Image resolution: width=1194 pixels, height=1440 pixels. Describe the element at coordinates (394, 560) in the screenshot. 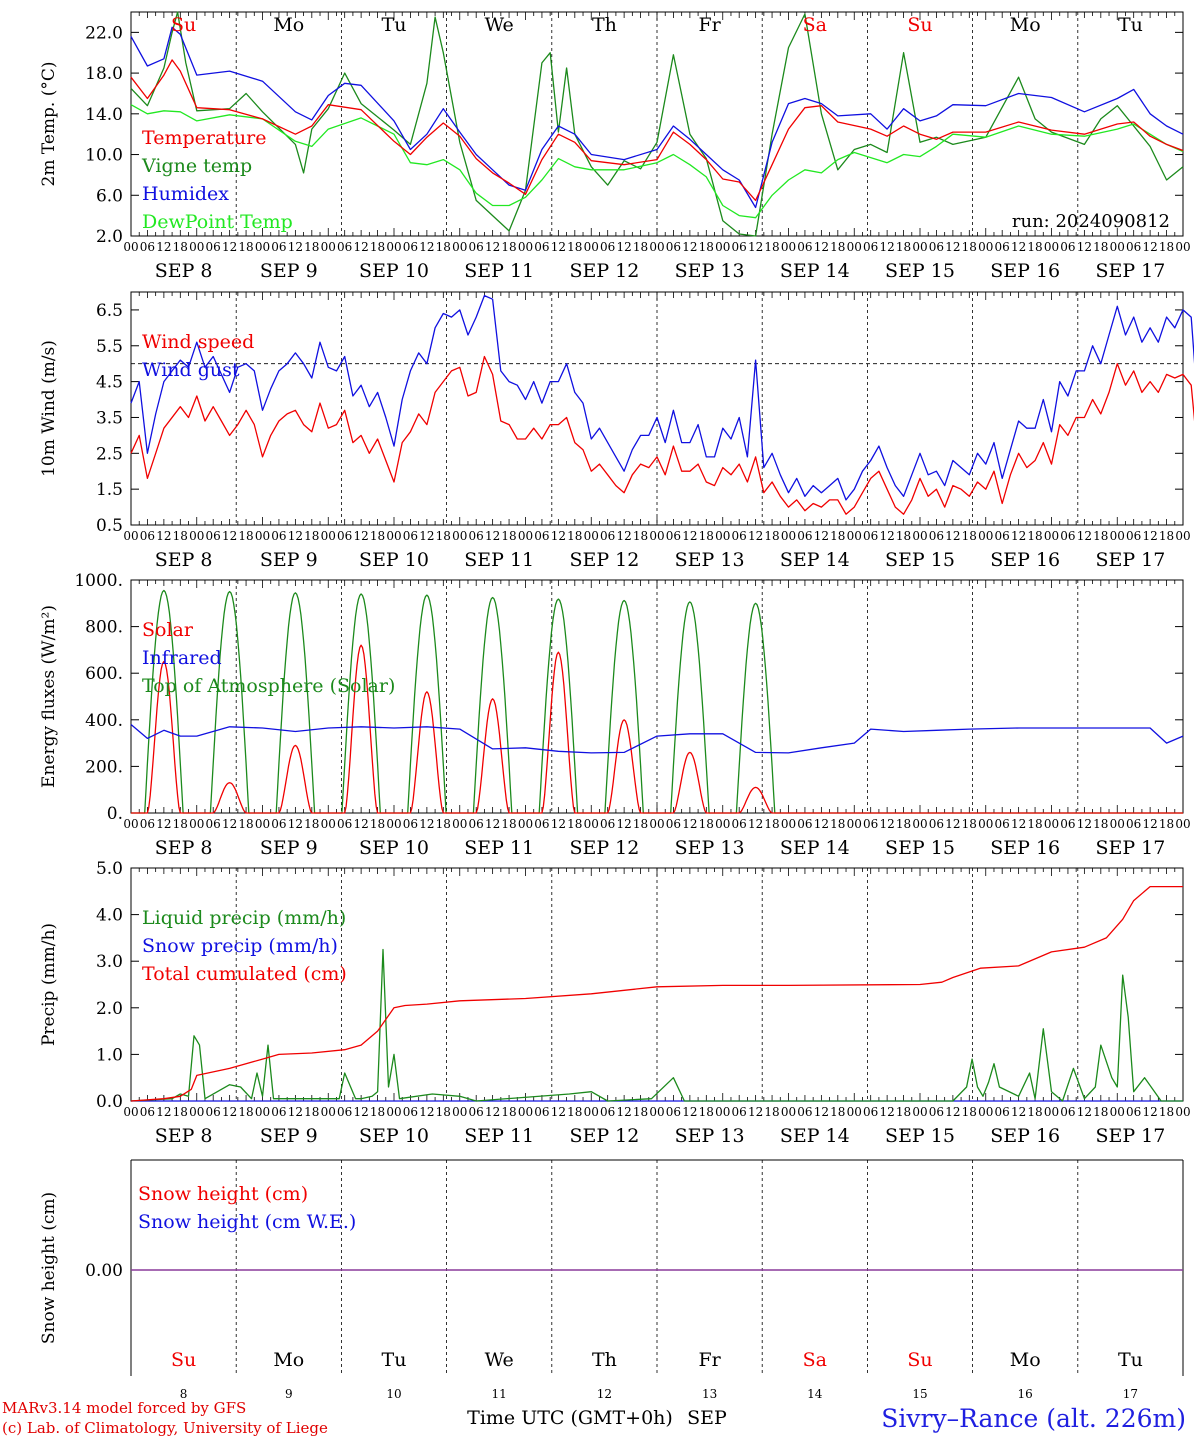

I see `date-label: SEP 10` at that location.